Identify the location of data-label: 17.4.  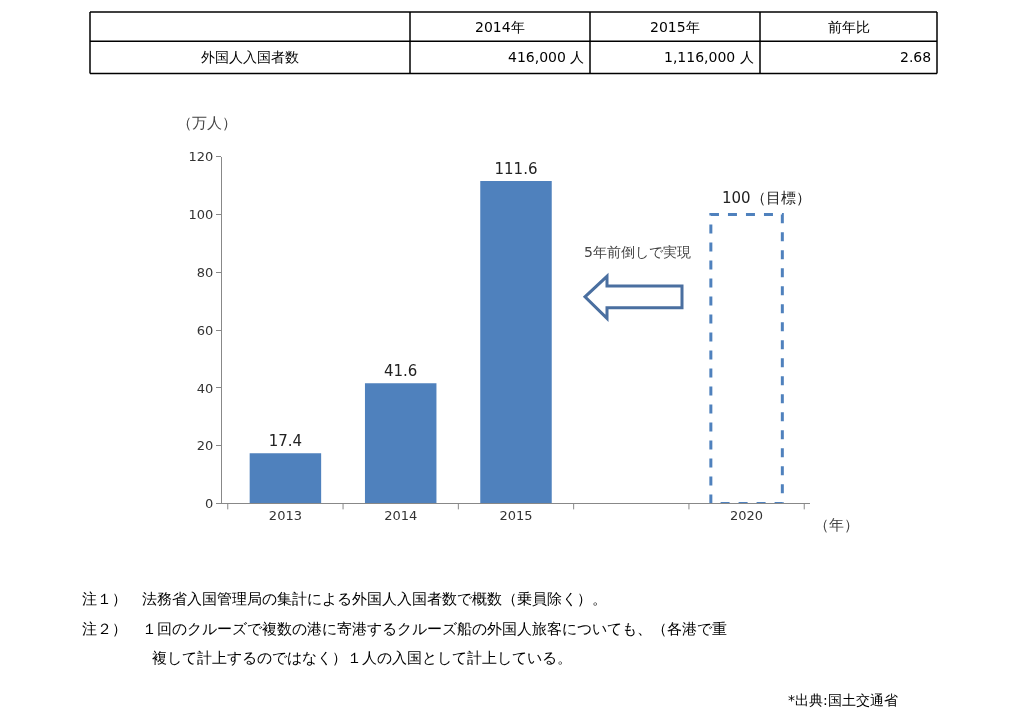
(285, 441).